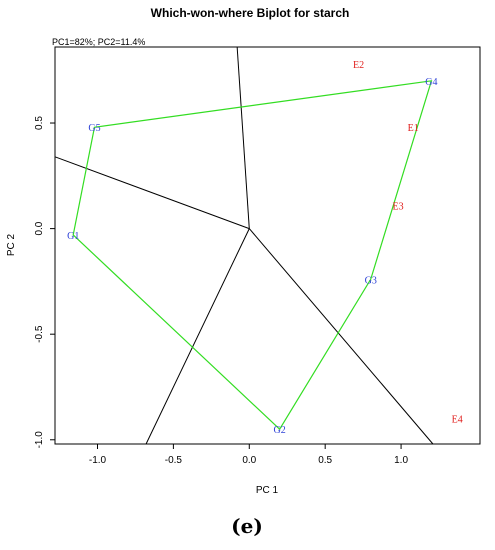 The height and width of the screenshot is (550, 495). Describe the element at coordinates (401, 460) in the screenshot. I see `x-tick-label: 1.0` at that location.